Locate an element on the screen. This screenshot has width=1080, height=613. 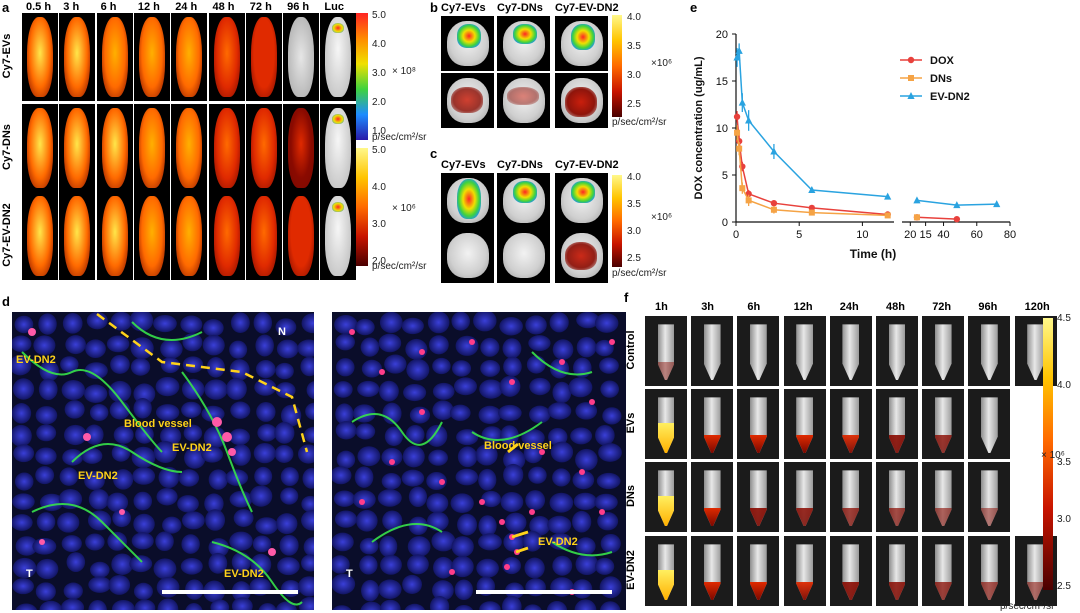
chart-y-tick-label: 10 is located at coordinates (722, 129).